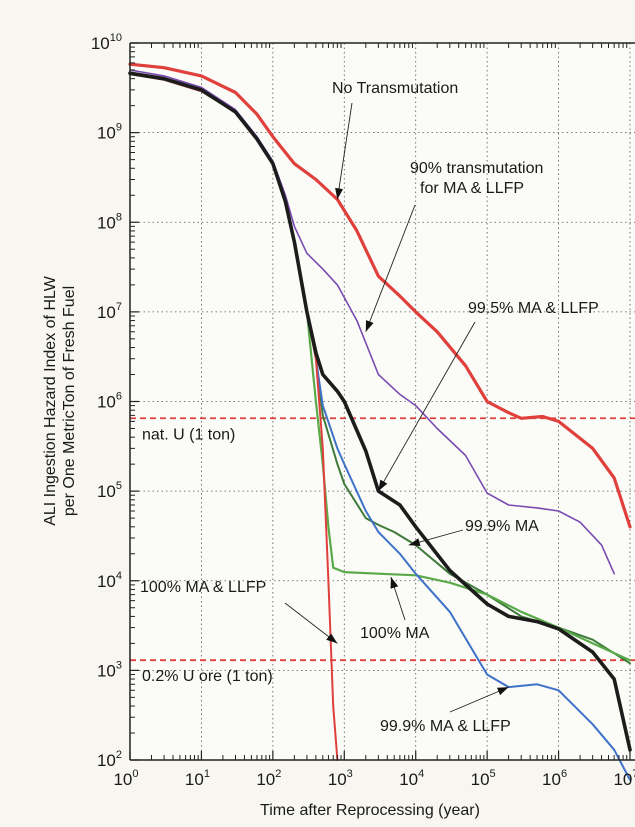  Describe the element at coordinates (340, 778) in the screenshot. I see `x-tick-label: 10³` at that location.